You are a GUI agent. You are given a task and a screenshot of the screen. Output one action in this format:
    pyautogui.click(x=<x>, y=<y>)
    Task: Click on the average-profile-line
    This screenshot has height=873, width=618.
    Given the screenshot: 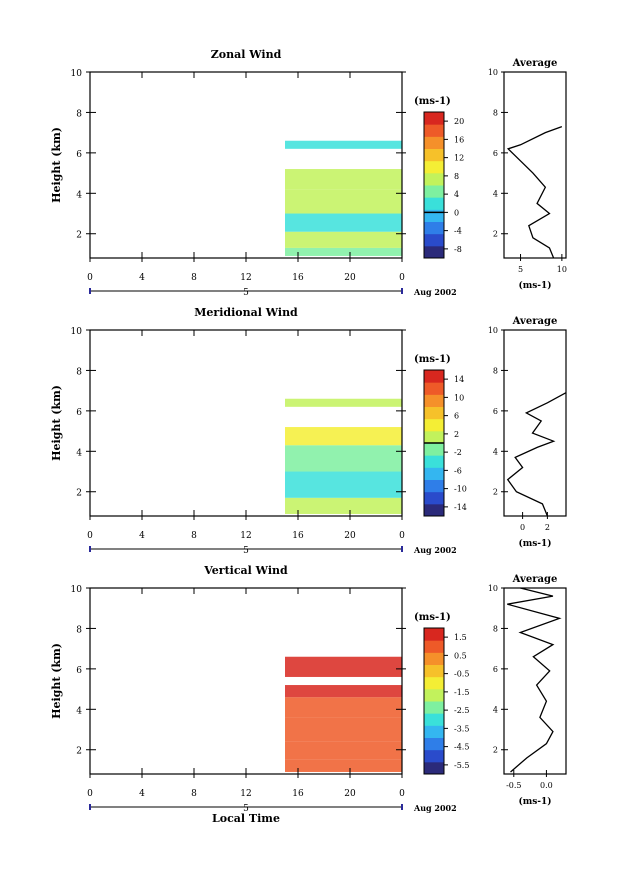 What is the action you would take?
    pyautogui.click(x=536, y=454)
    